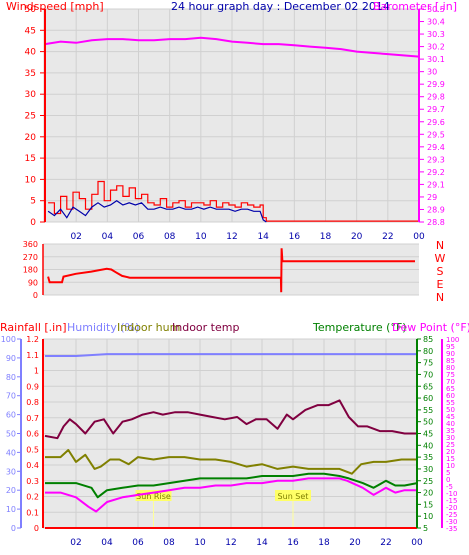  Describe the element at coordinates (450, 354) in the screenshot. I see `dew-point-tick-label: 90` at that location.